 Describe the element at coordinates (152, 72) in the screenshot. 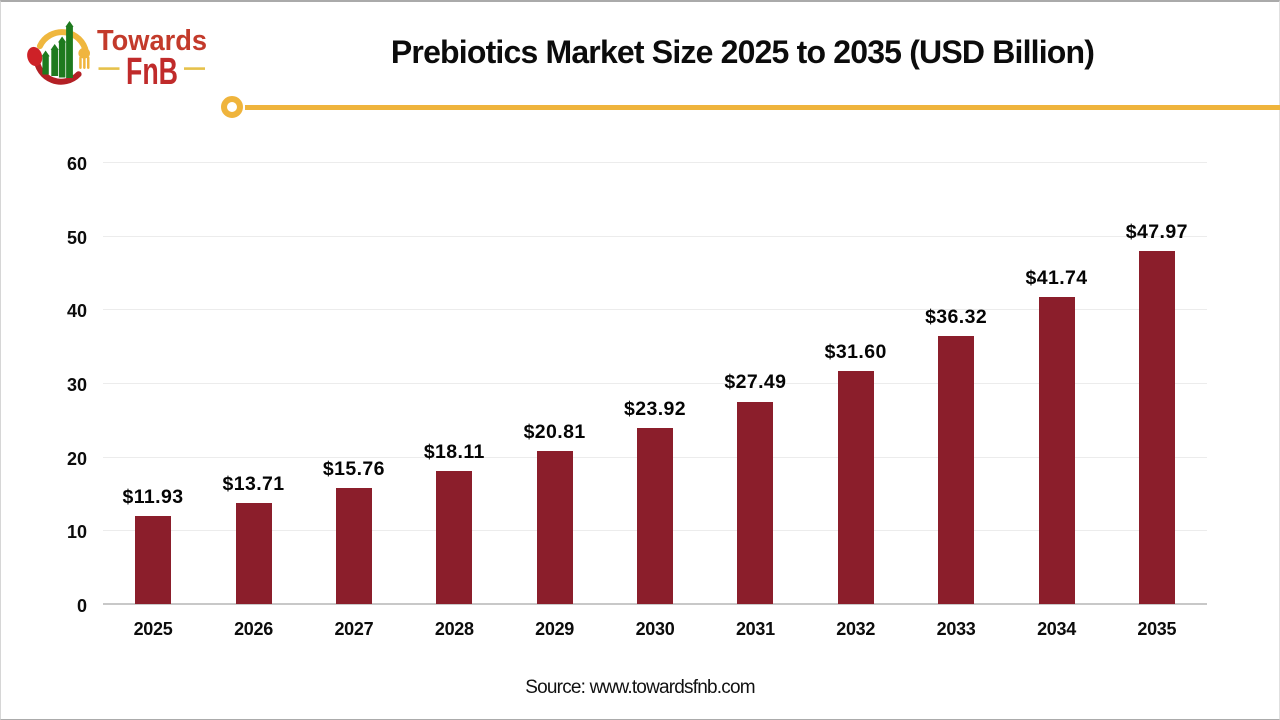

I see `svg-text: FnB` at that location.